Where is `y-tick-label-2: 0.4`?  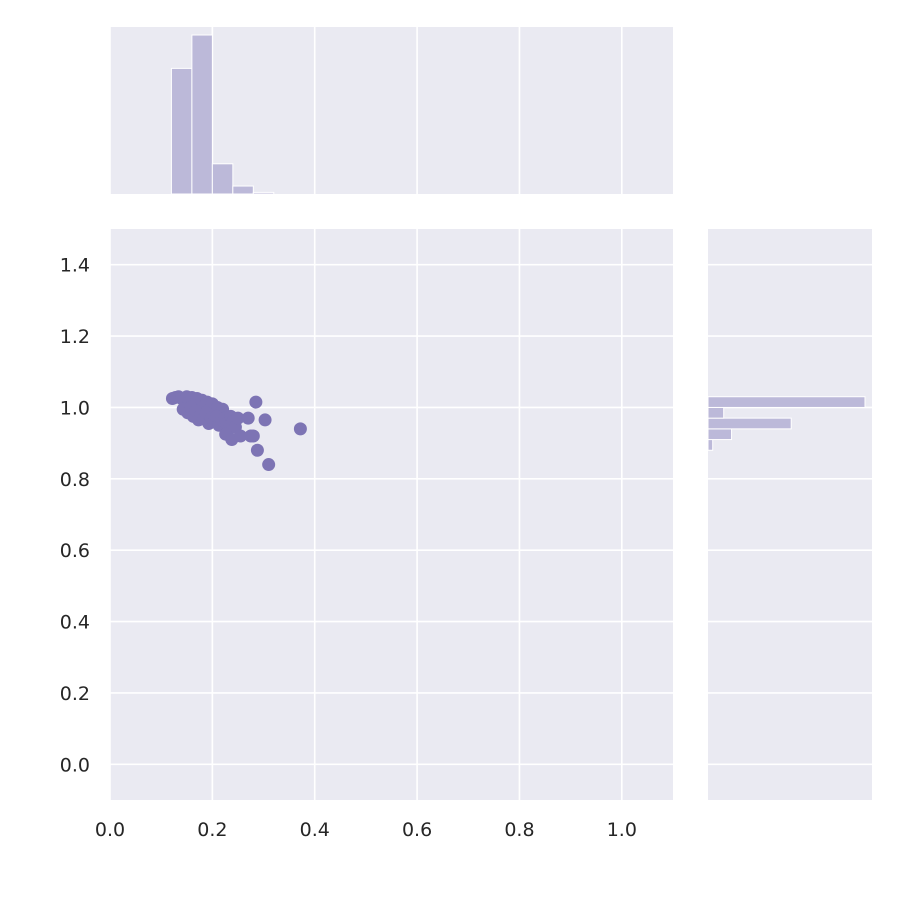 y-tick-label-2: 0.4 is located at coordinates (75, 623).